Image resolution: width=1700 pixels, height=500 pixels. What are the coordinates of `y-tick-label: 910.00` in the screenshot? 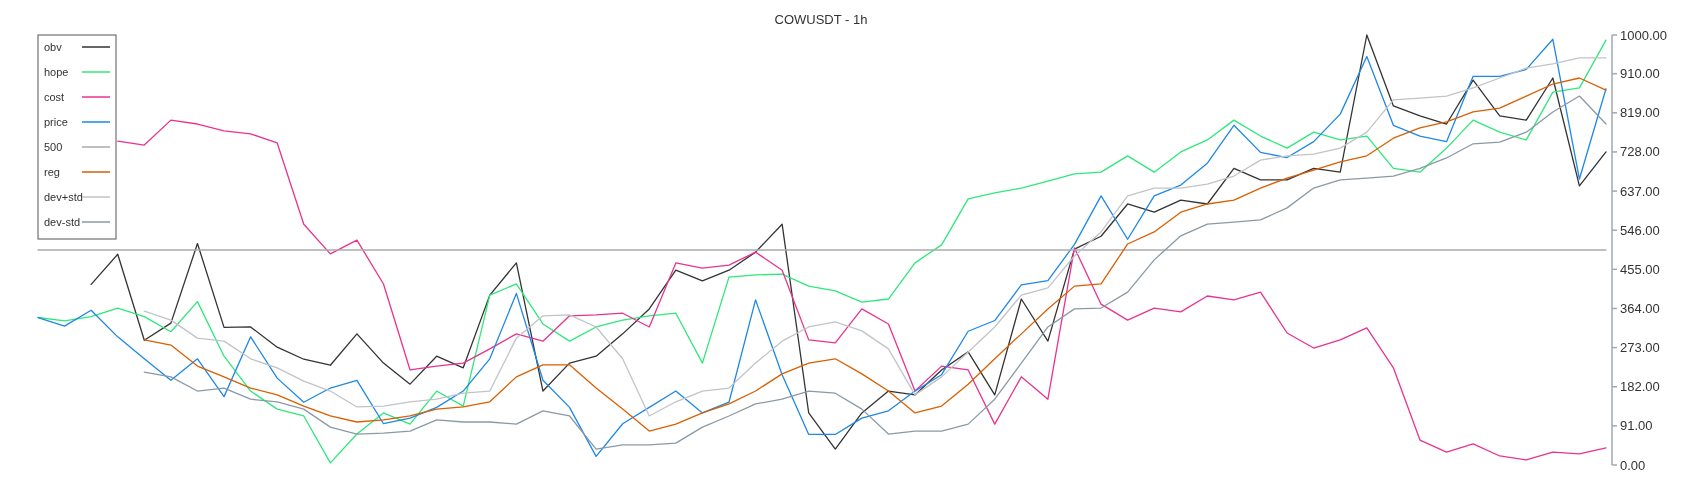 It's located at (1640, 74).